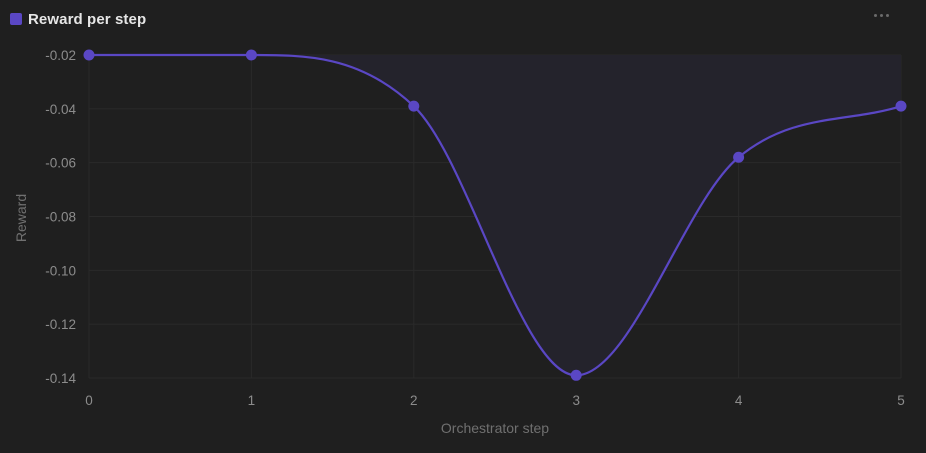 The height and width of the screenshot is (453, 926). Describe the element at coordinates (60, 163) in the screenshot. I see `y-tick-label: -0.06` at that location.